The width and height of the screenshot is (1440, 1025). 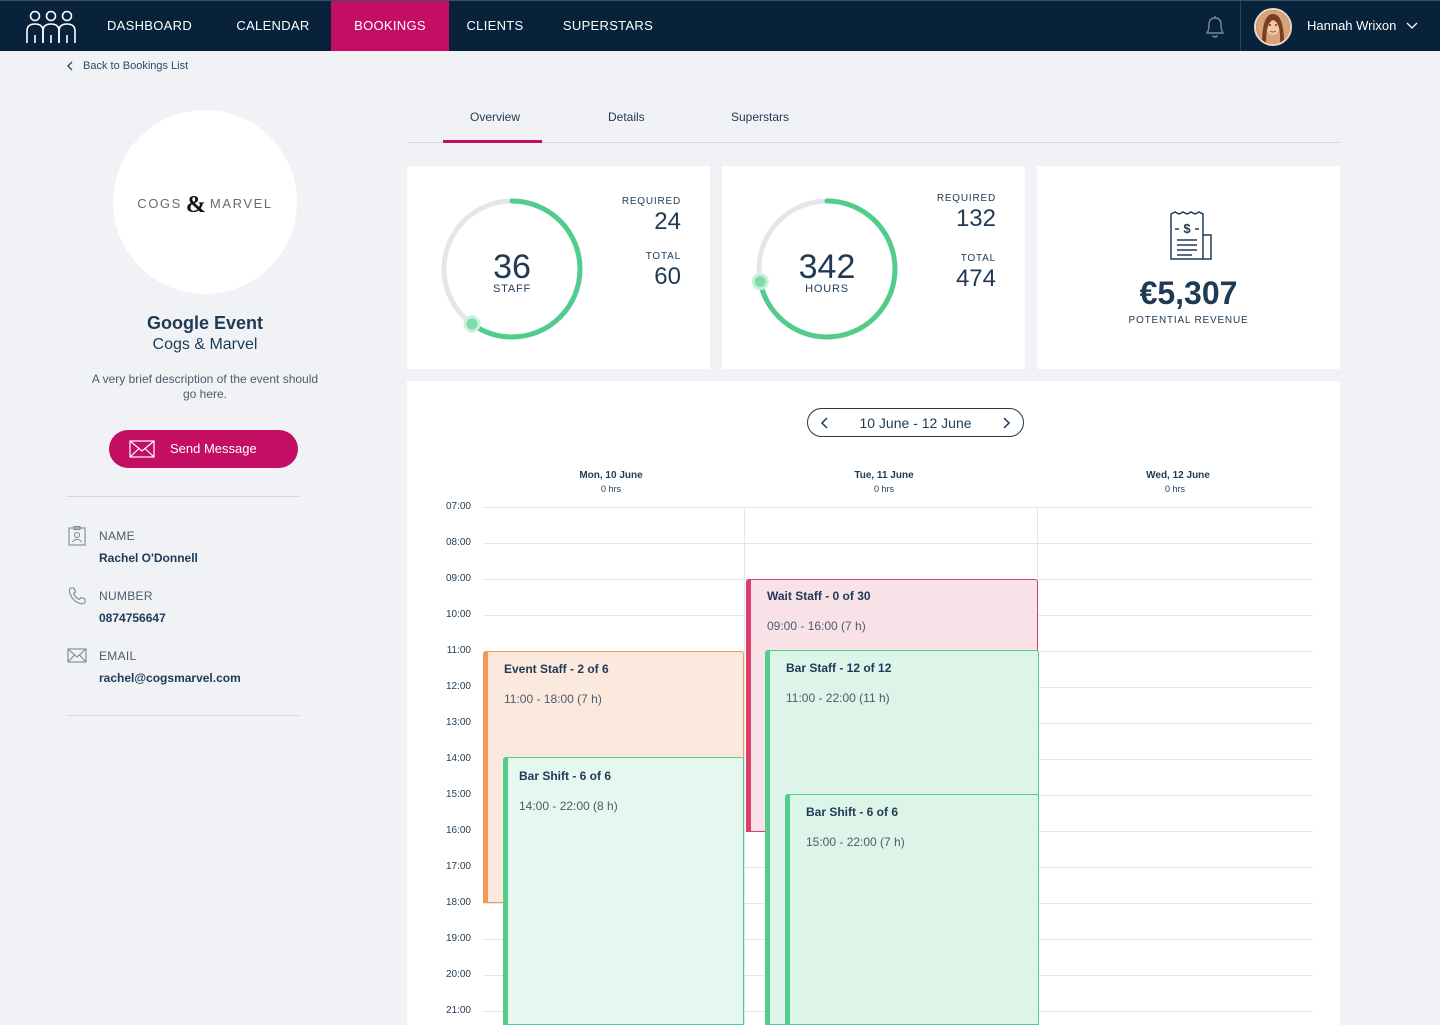 I want to click on contact-number-label: NUMBER, so click(x=126, y=596).